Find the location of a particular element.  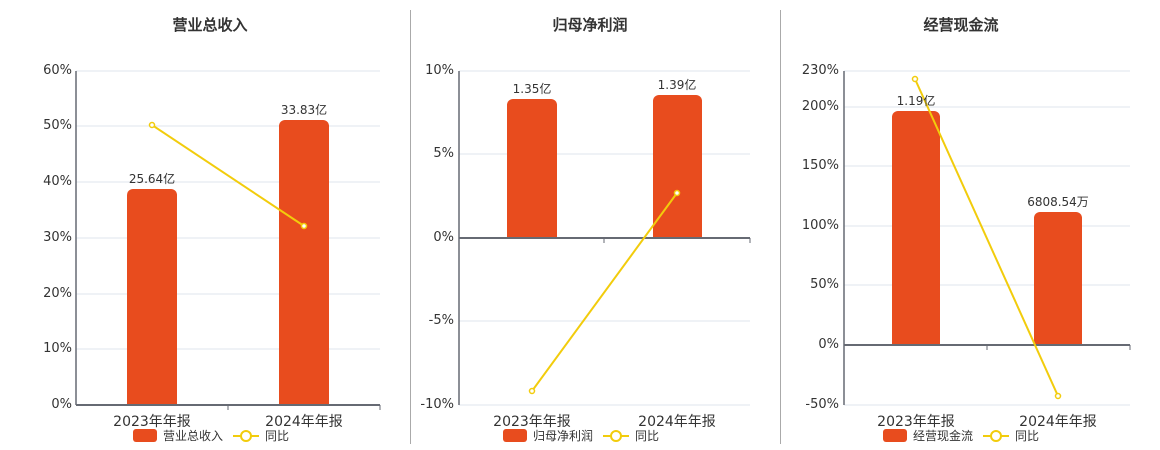

y-tick: -5% is located at coordinates (441, 320).